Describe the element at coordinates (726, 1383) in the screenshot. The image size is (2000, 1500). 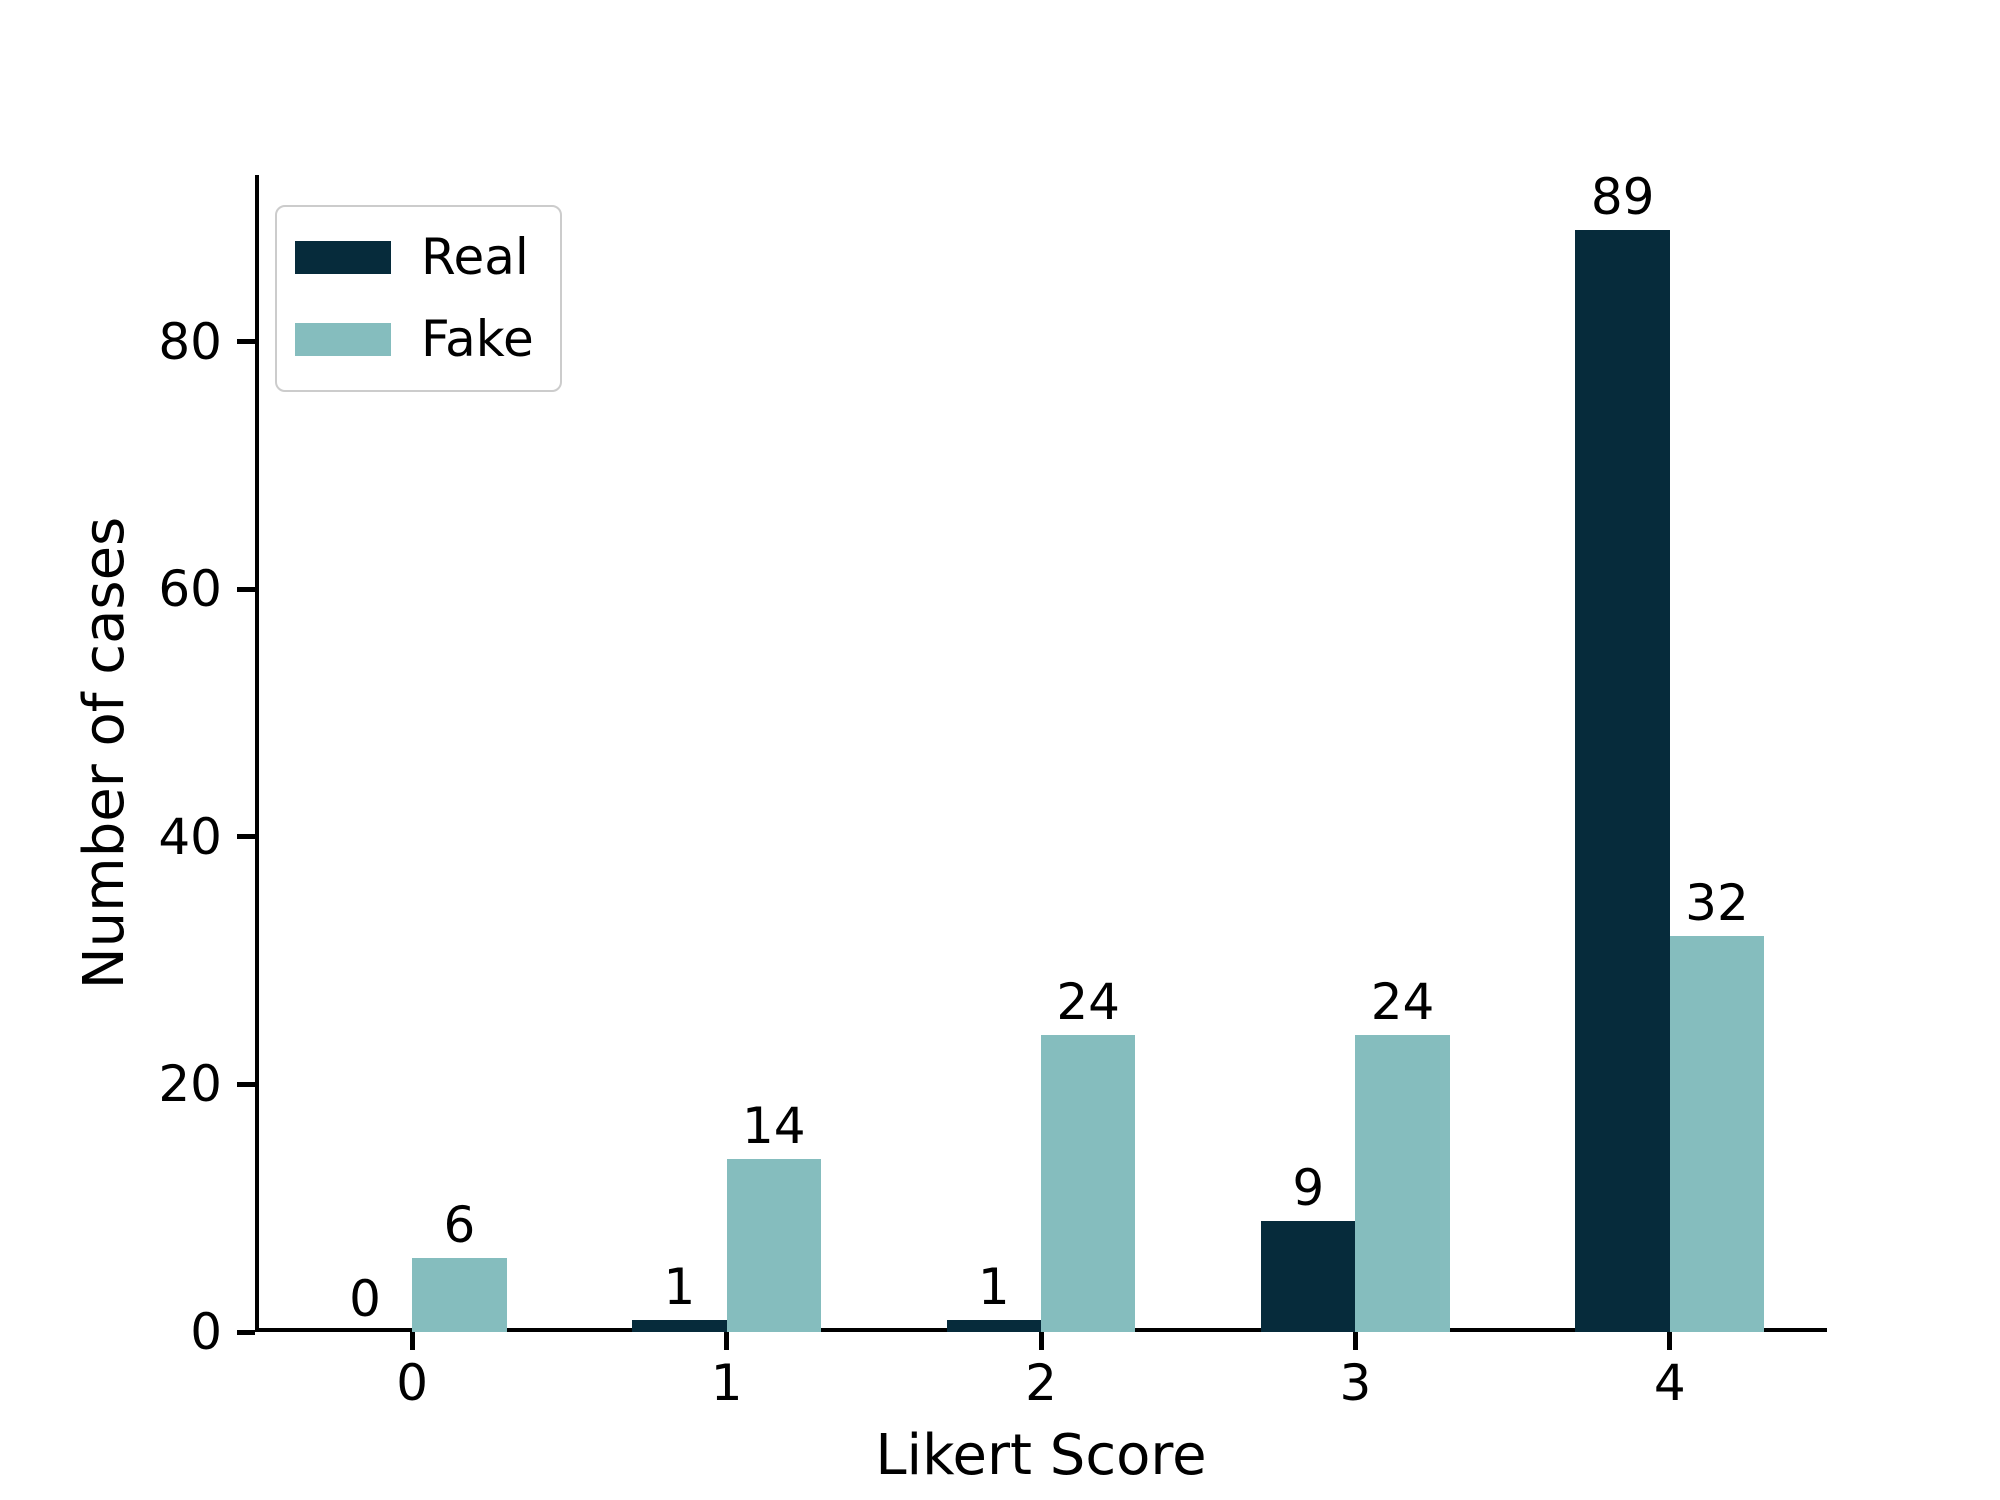
I see `x-tick-label-1: 1` at that location.